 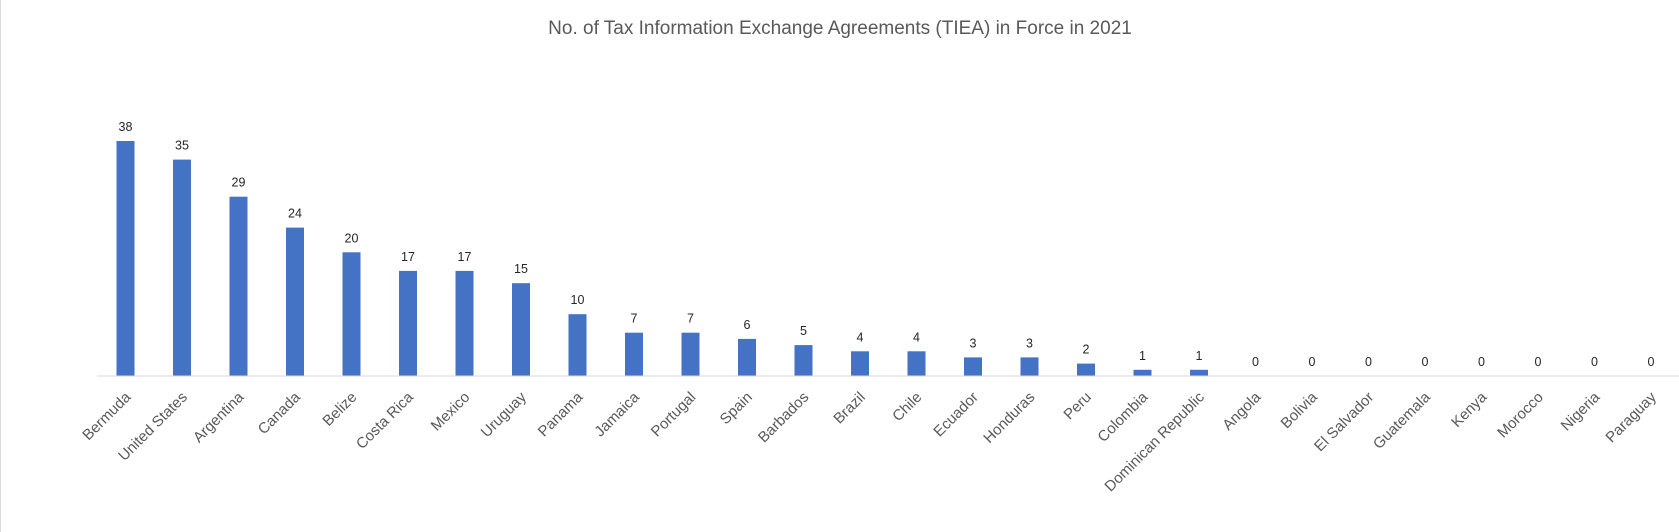 What do you see at coordinates (1154, 441) in the screenshot?
I see `x-tick-label: Dominican Republic` at bounding box center [1154, 441].